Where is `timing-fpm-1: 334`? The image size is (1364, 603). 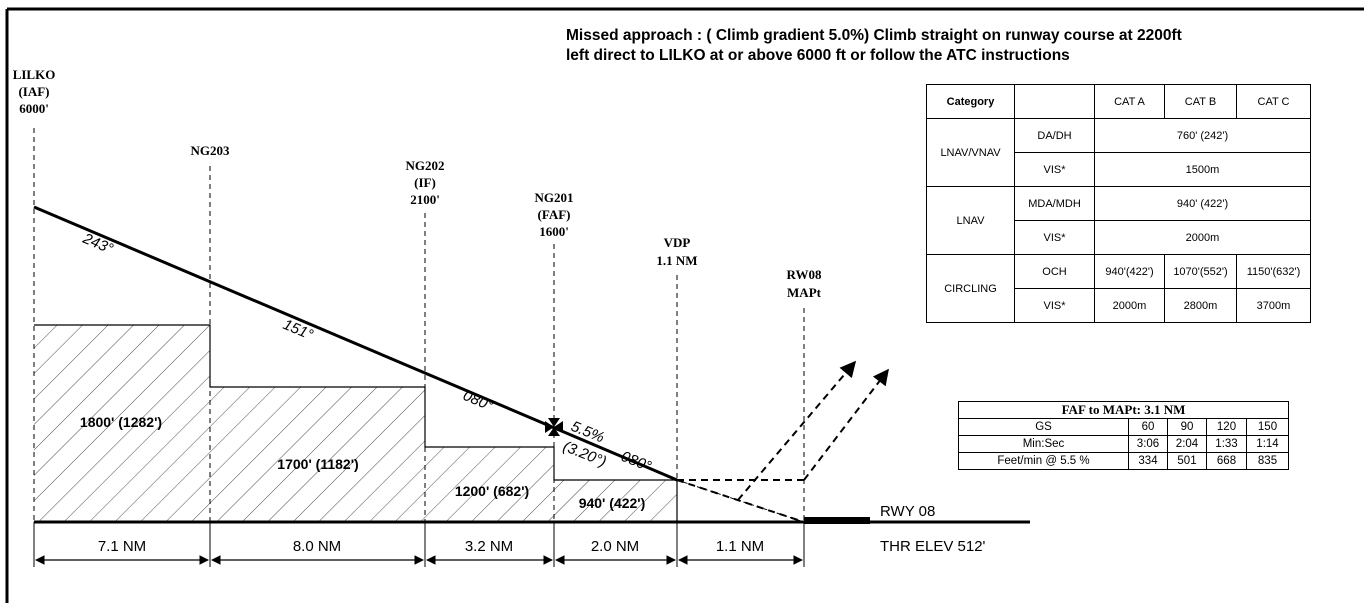 timing-fpm-1: 334 is located at coordinates (1148, 461).